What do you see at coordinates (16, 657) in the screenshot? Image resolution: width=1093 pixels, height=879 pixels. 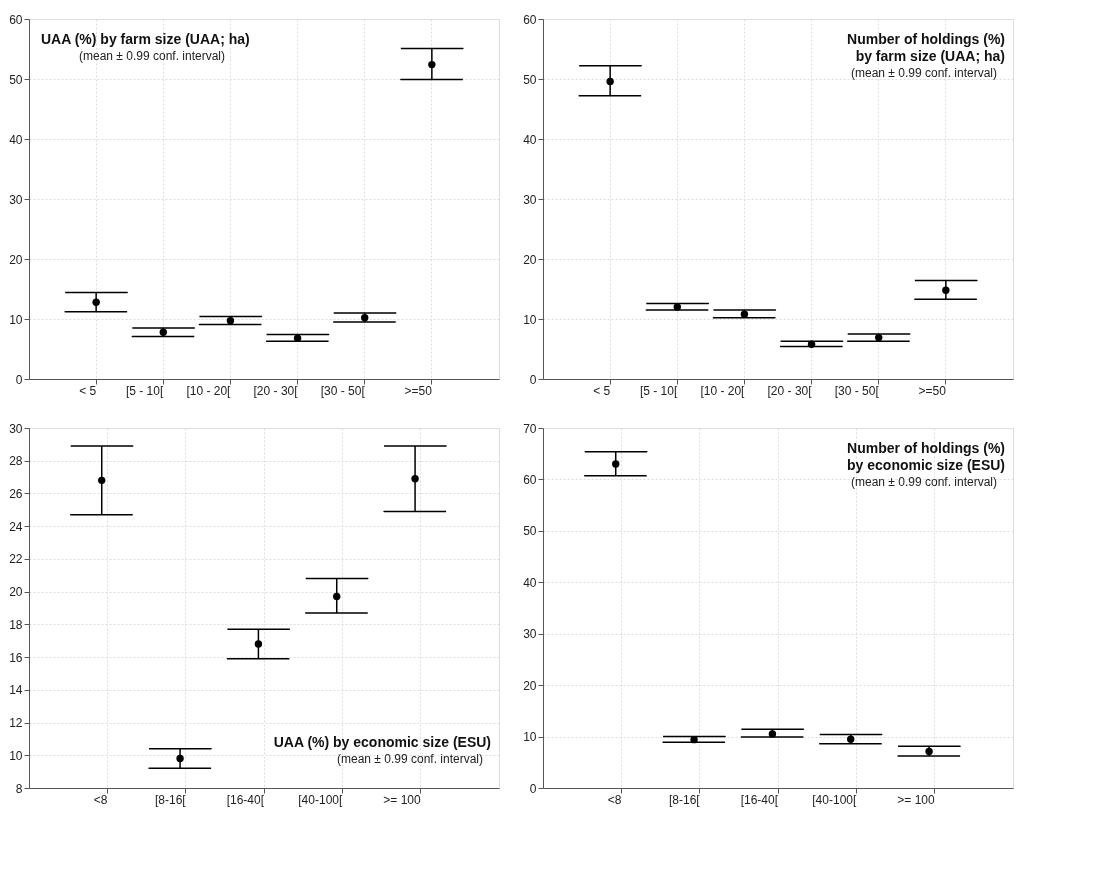 I see `y-tick-label: 16` at bounding box center [16, 657].